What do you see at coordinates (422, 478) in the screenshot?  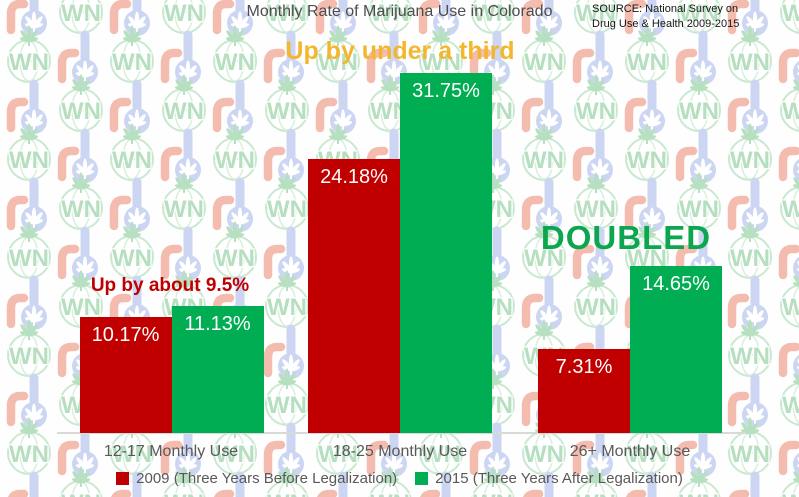 I see `legend-swatch-2015` at bounding box center [422, 478].